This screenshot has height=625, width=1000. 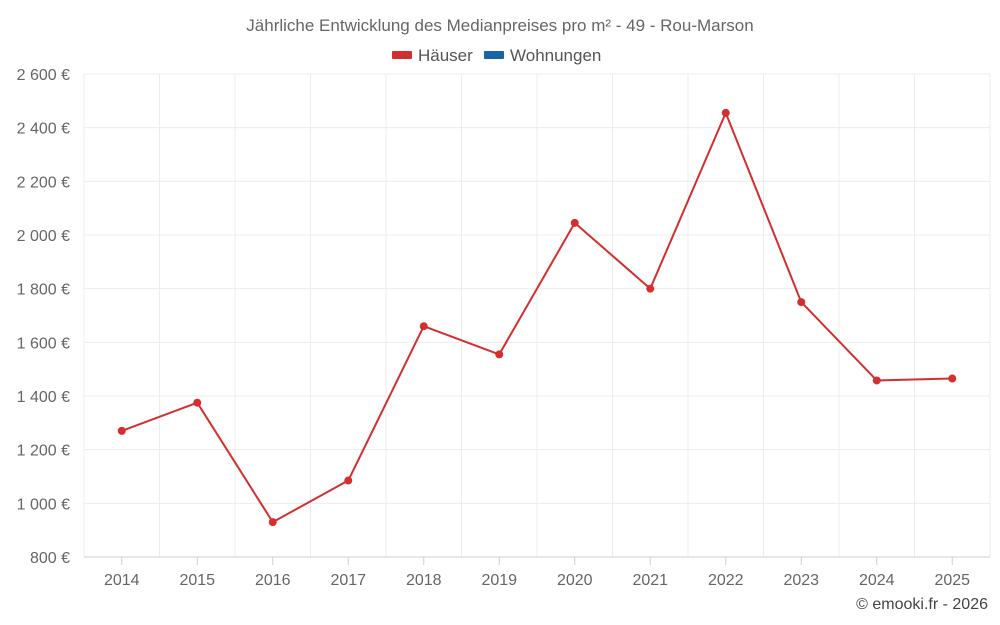 What do you see at coordinates (121, 430) in the screenshot?
I see `data-point-2014` at bounding box center [121, 430].